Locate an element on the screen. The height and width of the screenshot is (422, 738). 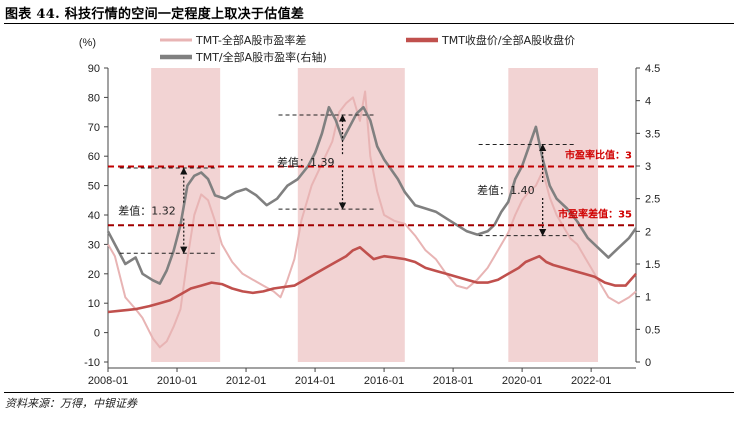
x-tick-label: 2014-01 is located at coordinates (315, 381).